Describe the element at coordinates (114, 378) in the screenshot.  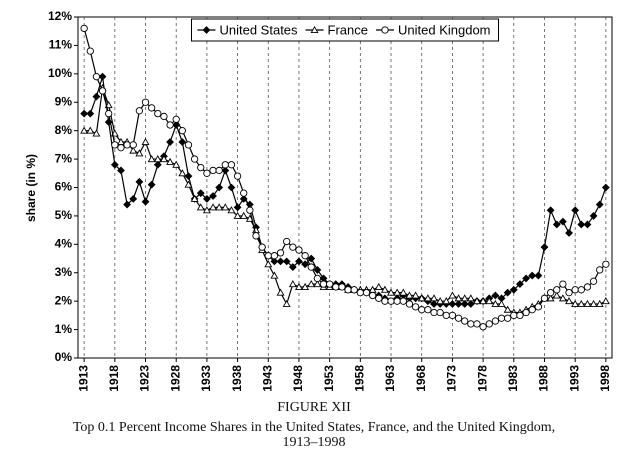
I see `x-tick-label: 1918` at that location.